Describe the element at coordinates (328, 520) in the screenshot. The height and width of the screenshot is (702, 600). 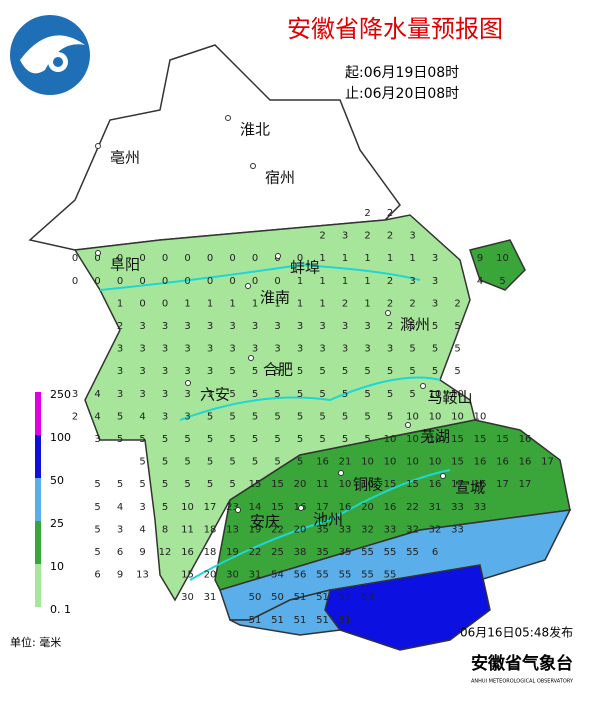
I see `city-label: 池州` at that location.